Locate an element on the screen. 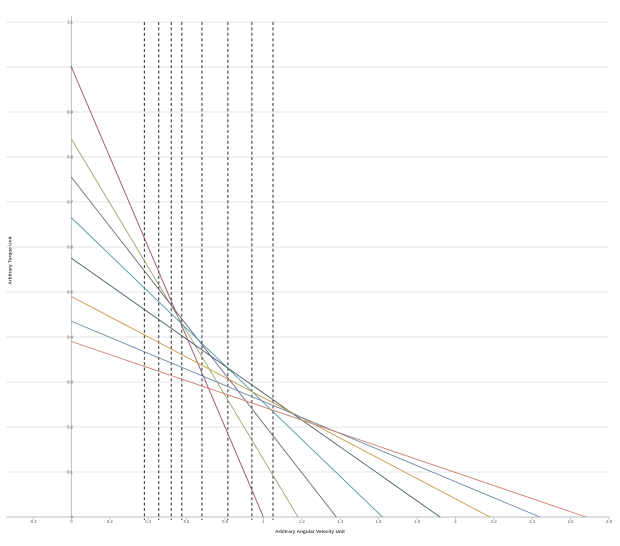 The height and width of the screenshot is (546, 620). y-tick-label: 1 is located at coordinates (71, 67).